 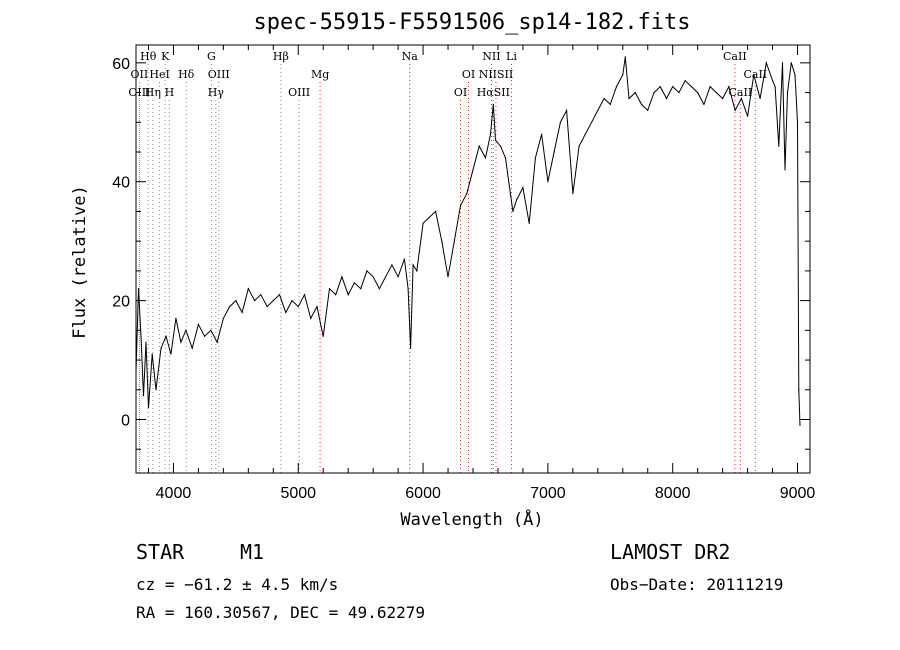 What do you see at coordinates (129, 253) in the screenshot?
I see `y-axis: 0 20 40 60` at bounding box center [129, 253].